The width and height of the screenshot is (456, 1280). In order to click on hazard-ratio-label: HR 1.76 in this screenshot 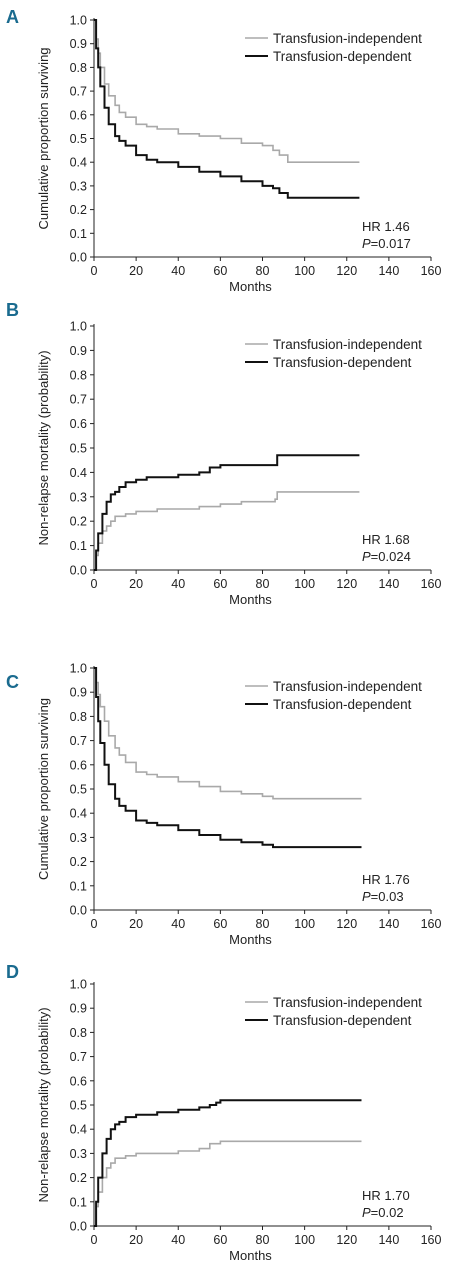, I will do `click(386, 879)`.